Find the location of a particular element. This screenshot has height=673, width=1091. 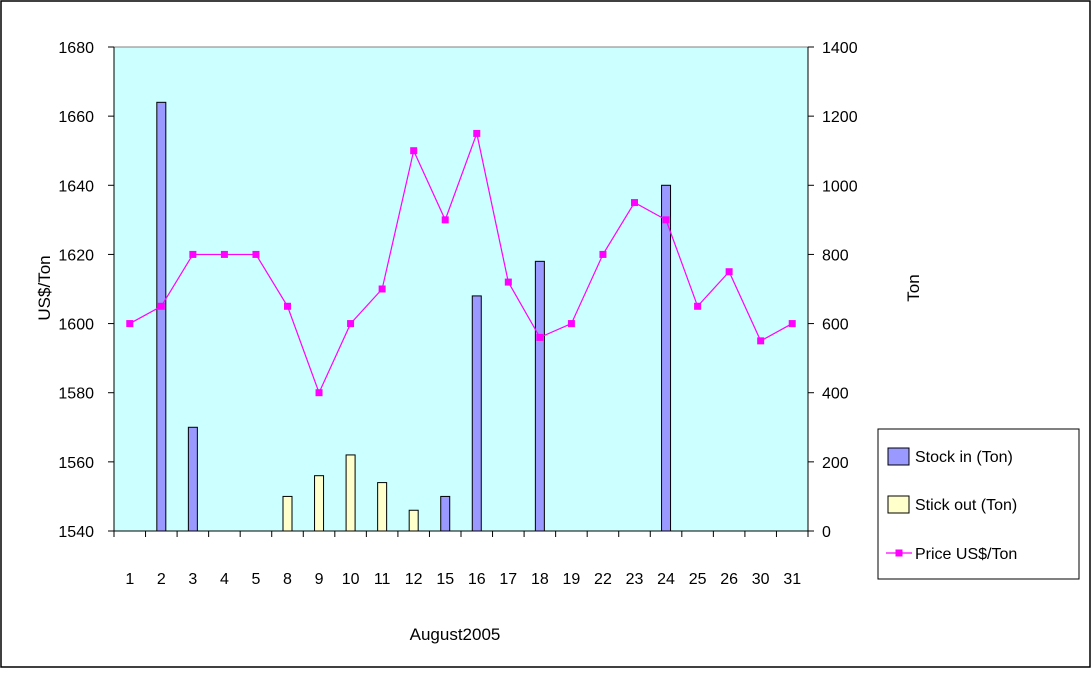

x-tick-label-3: 3 is located at coordinates (192, 579).